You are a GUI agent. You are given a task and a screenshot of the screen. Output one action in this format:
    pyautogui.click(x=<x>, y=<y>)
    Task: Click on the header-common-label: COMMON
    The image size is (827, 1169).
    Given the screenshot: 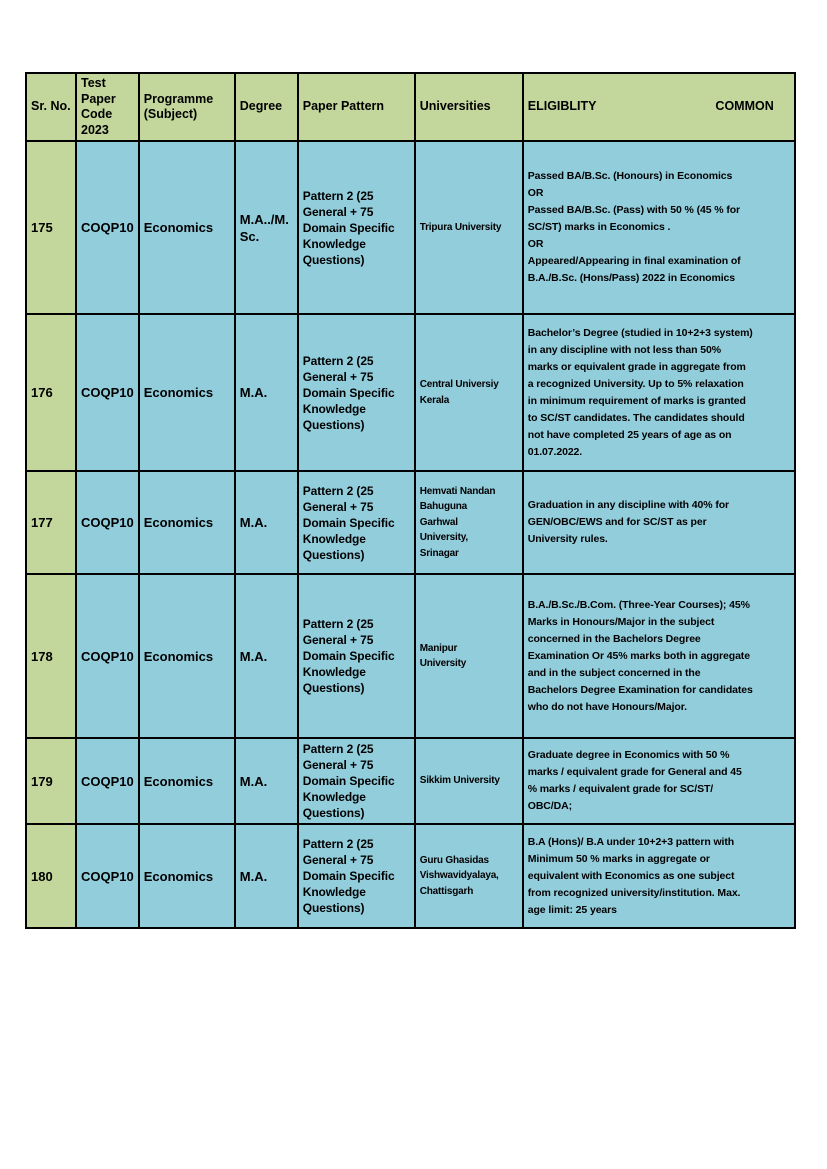 What is the action you would take?
    pyautogui.click(x=744, y=106)
    